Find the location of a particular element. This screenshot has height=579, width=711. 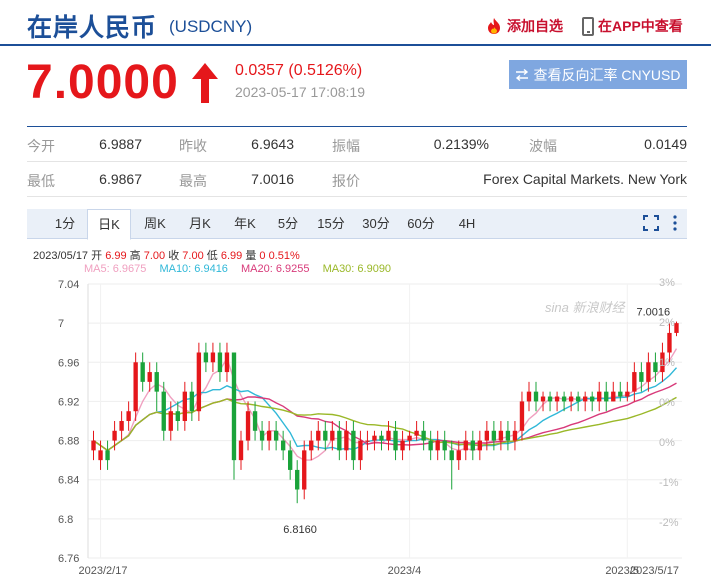

tab-4h: 4H is located at coordinates (467, 223).